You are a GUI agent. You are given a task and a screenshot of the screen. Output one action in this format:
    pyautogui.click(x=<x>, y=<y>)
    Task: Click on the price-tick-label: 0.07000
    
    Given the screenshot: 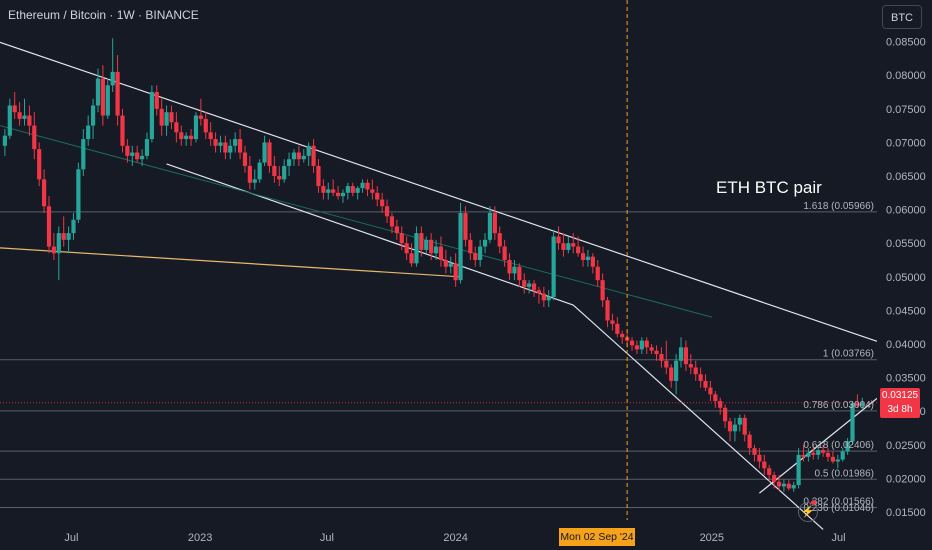 What is the action you would take?
    pyautogui.click(x=906, y=143)
    